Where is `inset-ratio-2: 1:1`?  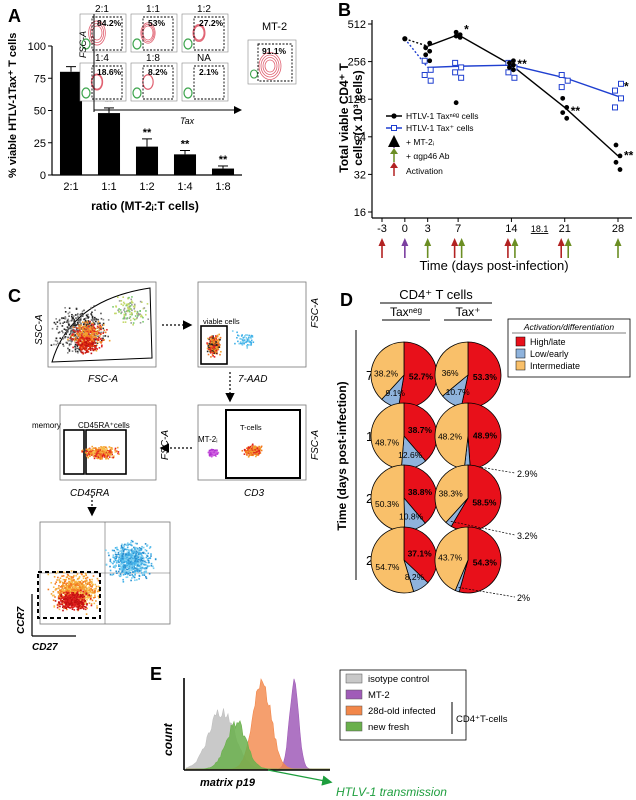 inset-ratio-2: 1:1 is located at coordinates (153, 9).